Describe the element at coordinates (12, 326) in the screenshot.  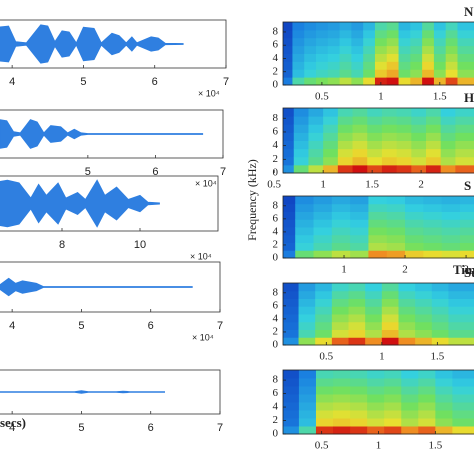
I see `x-tick-label: 4` at that location.